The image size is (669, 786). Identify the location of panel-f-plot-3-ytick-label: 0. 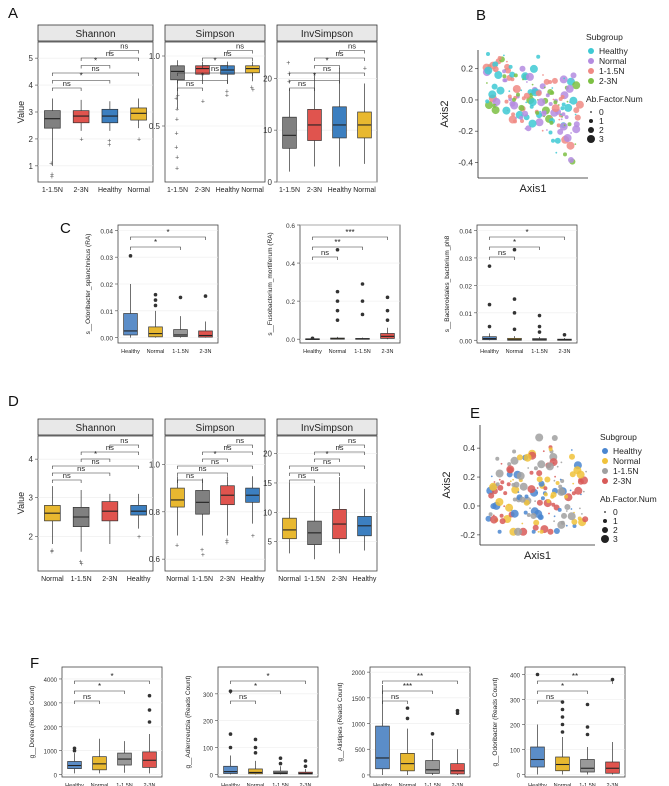
(364, 777).